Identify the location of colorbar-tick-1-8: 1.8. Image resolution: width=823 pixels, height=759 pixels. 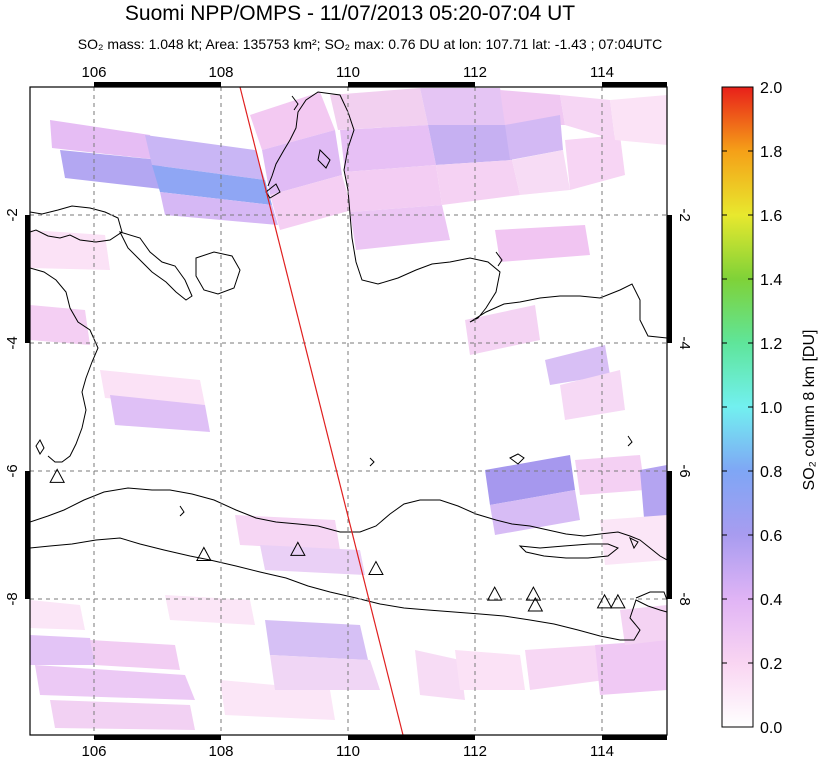
(771, 152).